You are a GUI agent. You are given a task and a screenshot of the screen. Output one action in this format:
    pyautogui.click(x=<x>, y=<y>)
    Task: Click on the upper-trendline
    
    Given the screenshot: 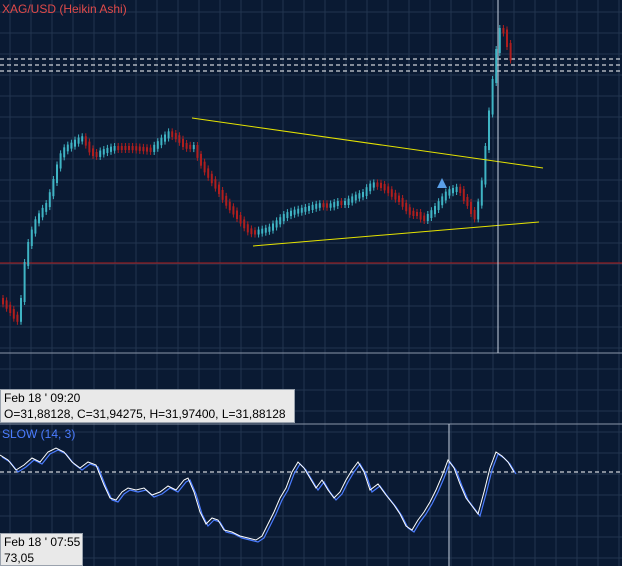 What is the action you would take?
    pyautogui.click(x=367, y=143)
    